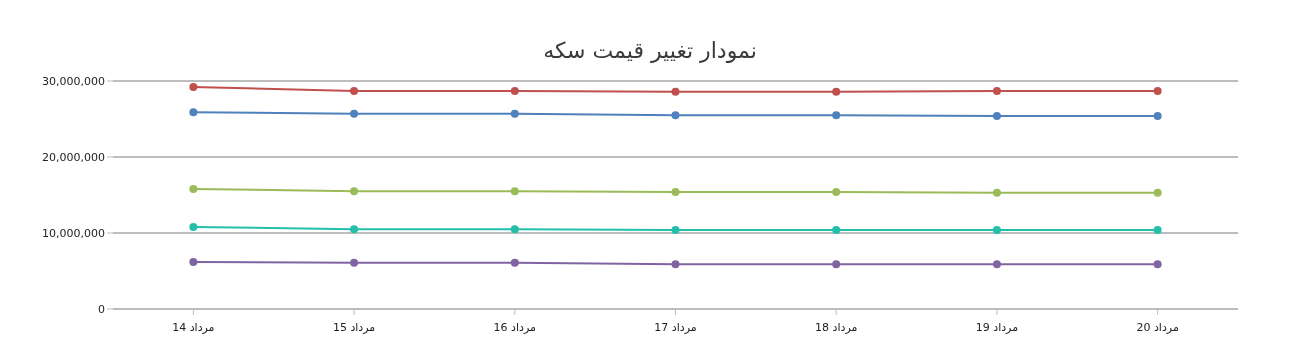 Image resolution: width=1300 pixels, height=352 pixels. I want to click on y-tick-label: 20,000,000, so click(73, 157).